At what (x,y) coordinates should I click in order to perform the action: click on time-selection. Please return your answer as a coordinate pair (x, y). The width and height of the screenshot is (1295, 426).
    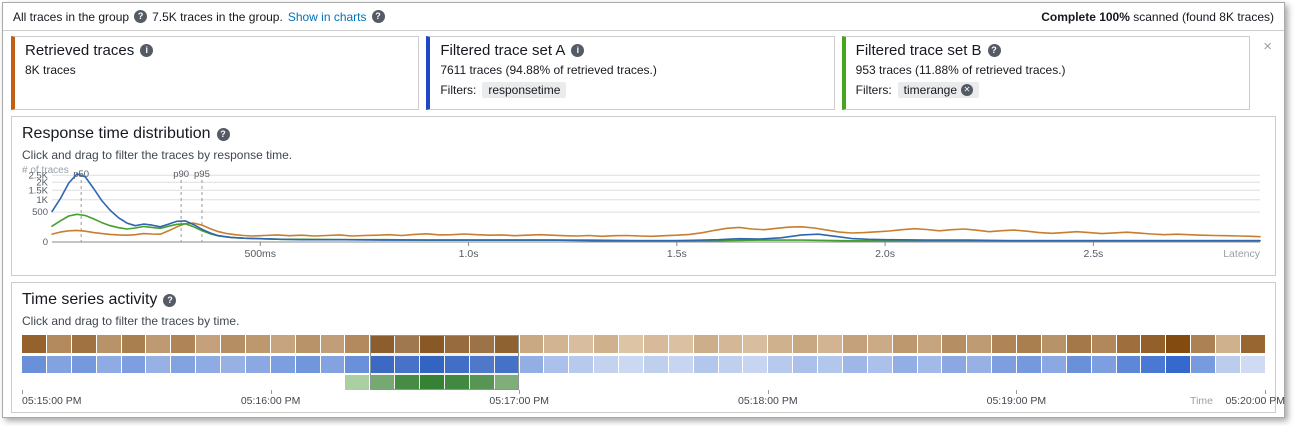
    Looking at the image, I should click on (445, 362).